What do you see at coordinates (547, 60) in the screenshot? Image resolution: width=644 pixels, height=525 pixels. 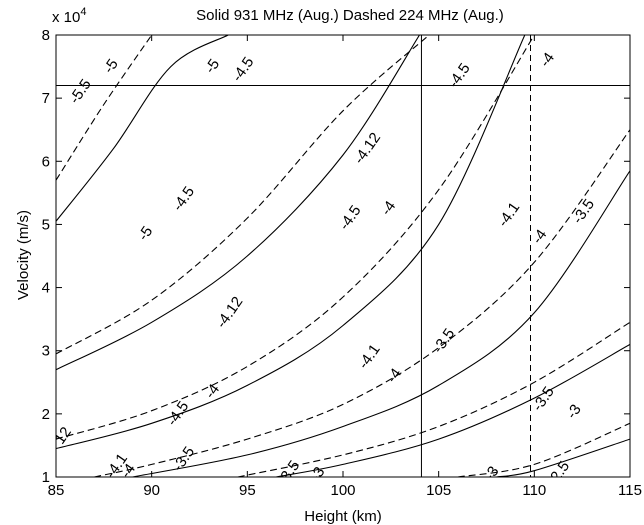 I see `contour-label-5: -4` at bounding box center [547, 60].